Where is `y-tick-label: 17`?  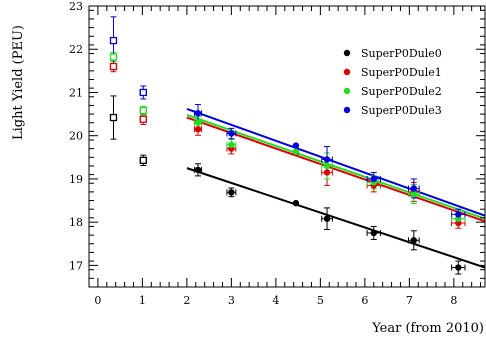
y-tick-label: 17 is located at coordinates (76, 265).